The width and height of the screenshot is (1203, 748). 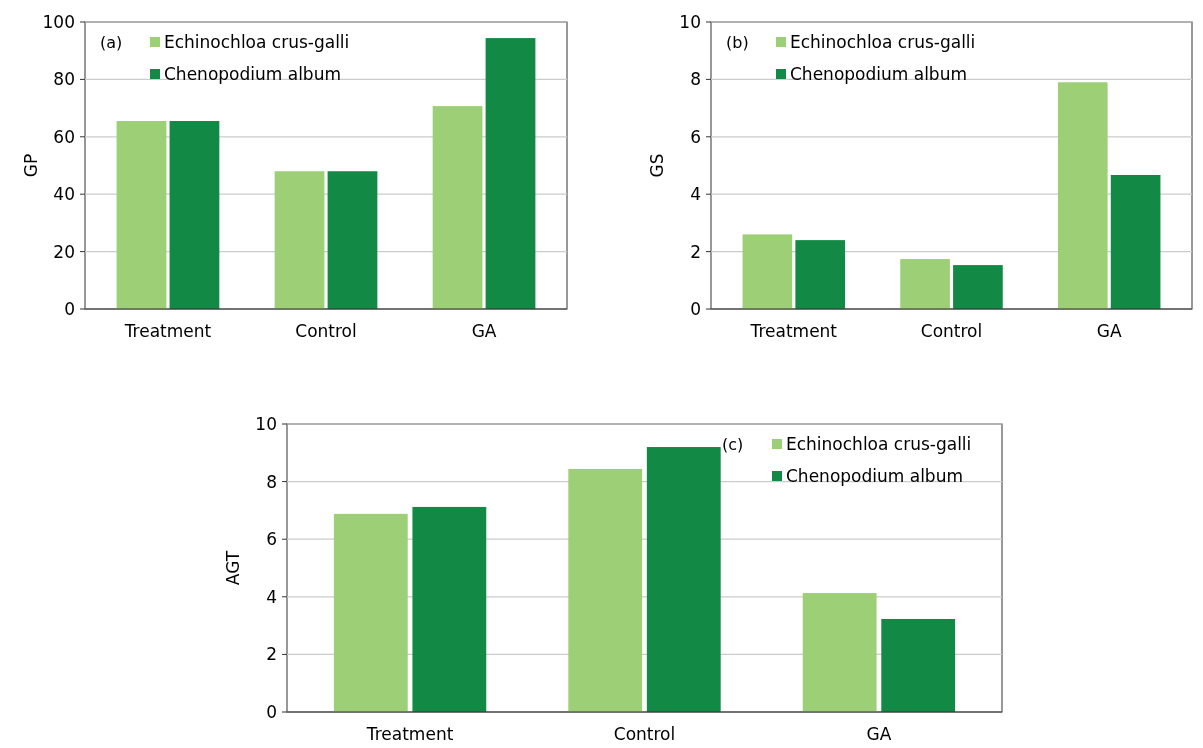 I want to click on y-tick-label: 80, so click(x=64, y=79).